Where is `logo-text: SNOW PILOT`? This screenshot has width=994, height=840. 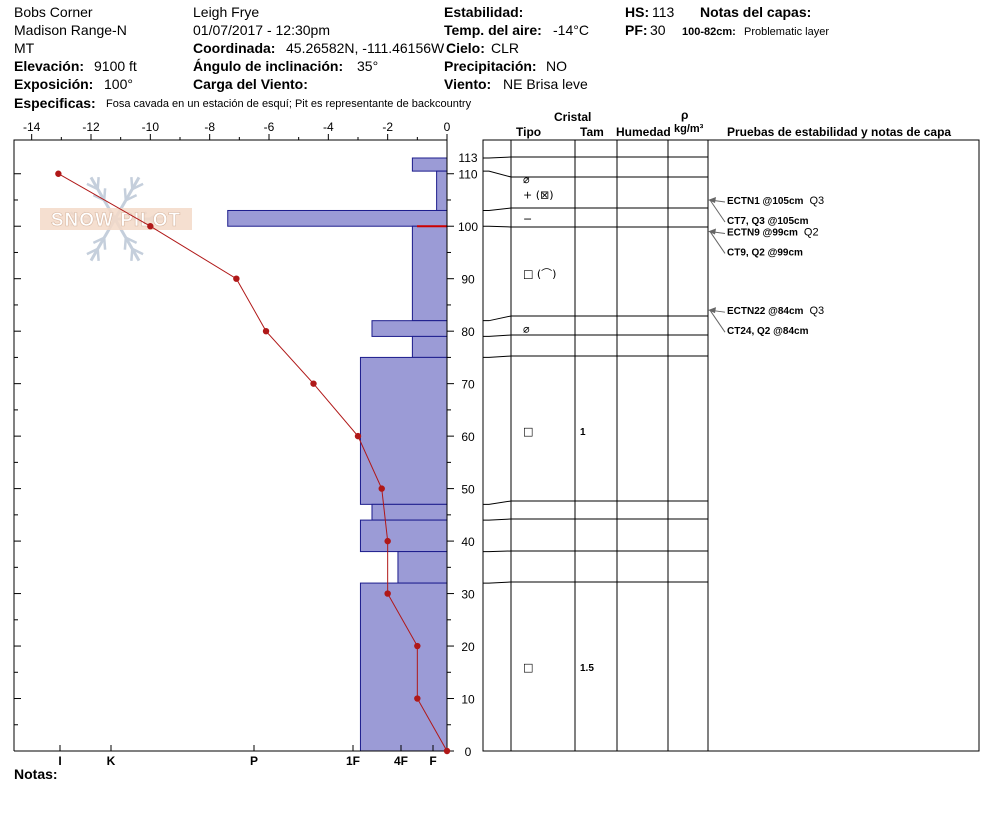 logo-text: SNOW PILOT is located at coordinates (116, 220).